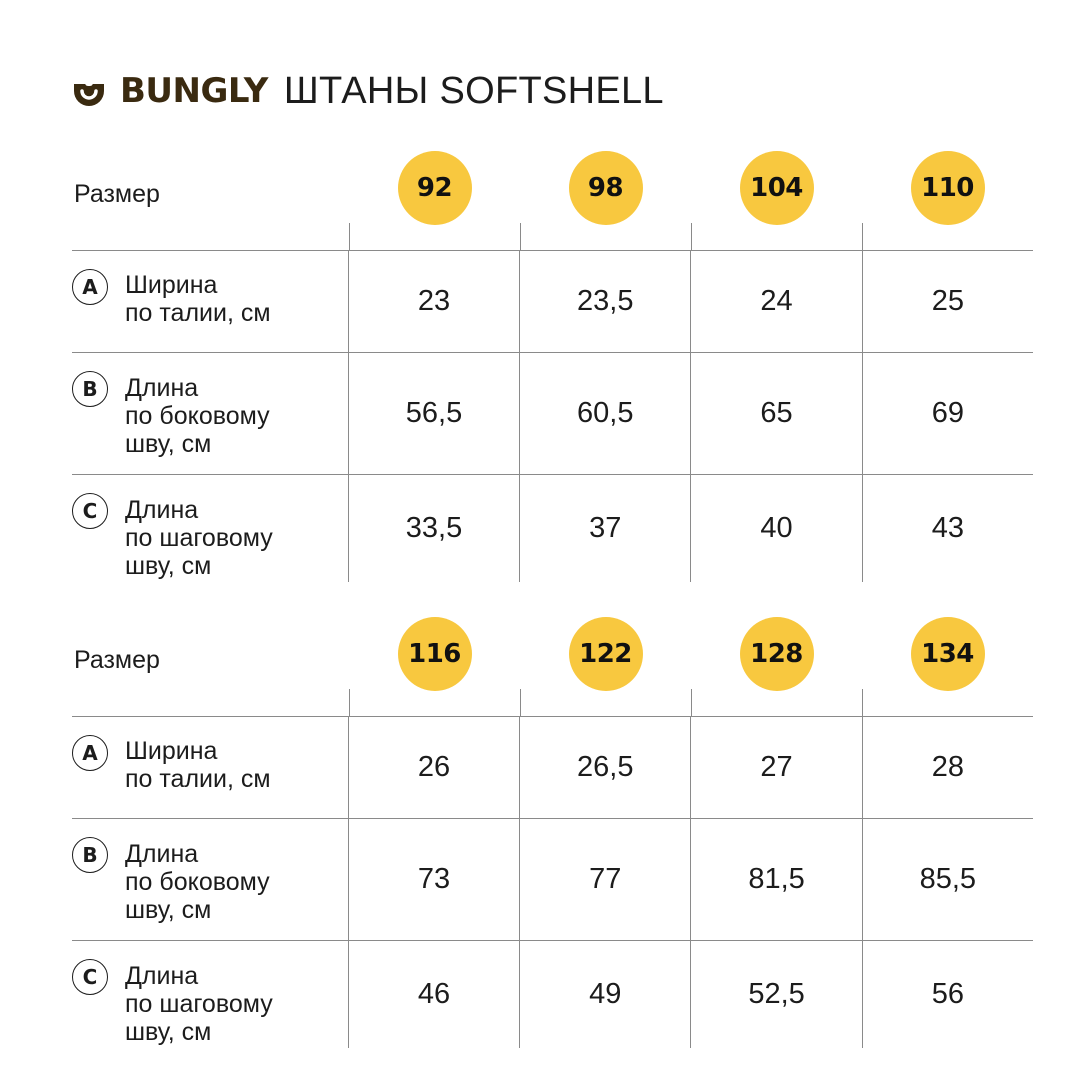 This screenshot has height=1080, width=1080. What do you see at coordinates (947, 301) in the screenshot?
I see `table-cell: 25` at bounding box center [947, 301].